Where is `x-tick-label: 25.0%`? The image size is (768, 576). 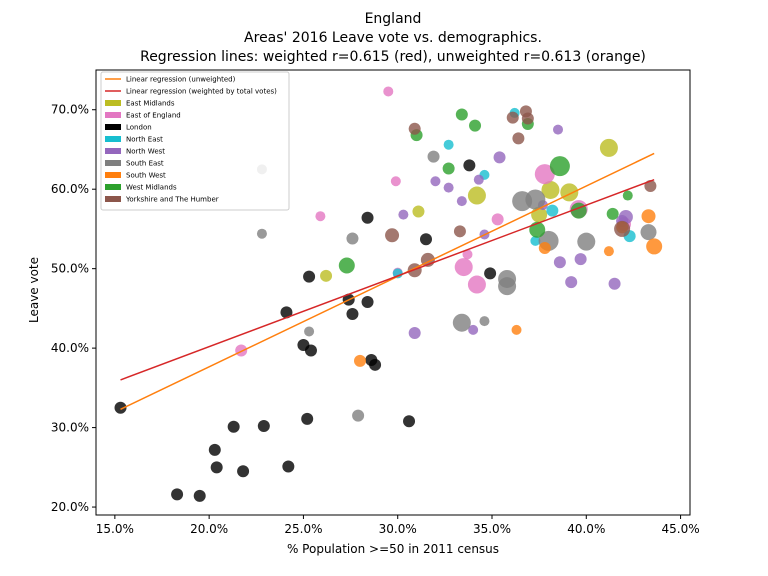 x-tick-label: 25.0% is located at coordinates (303, 529).